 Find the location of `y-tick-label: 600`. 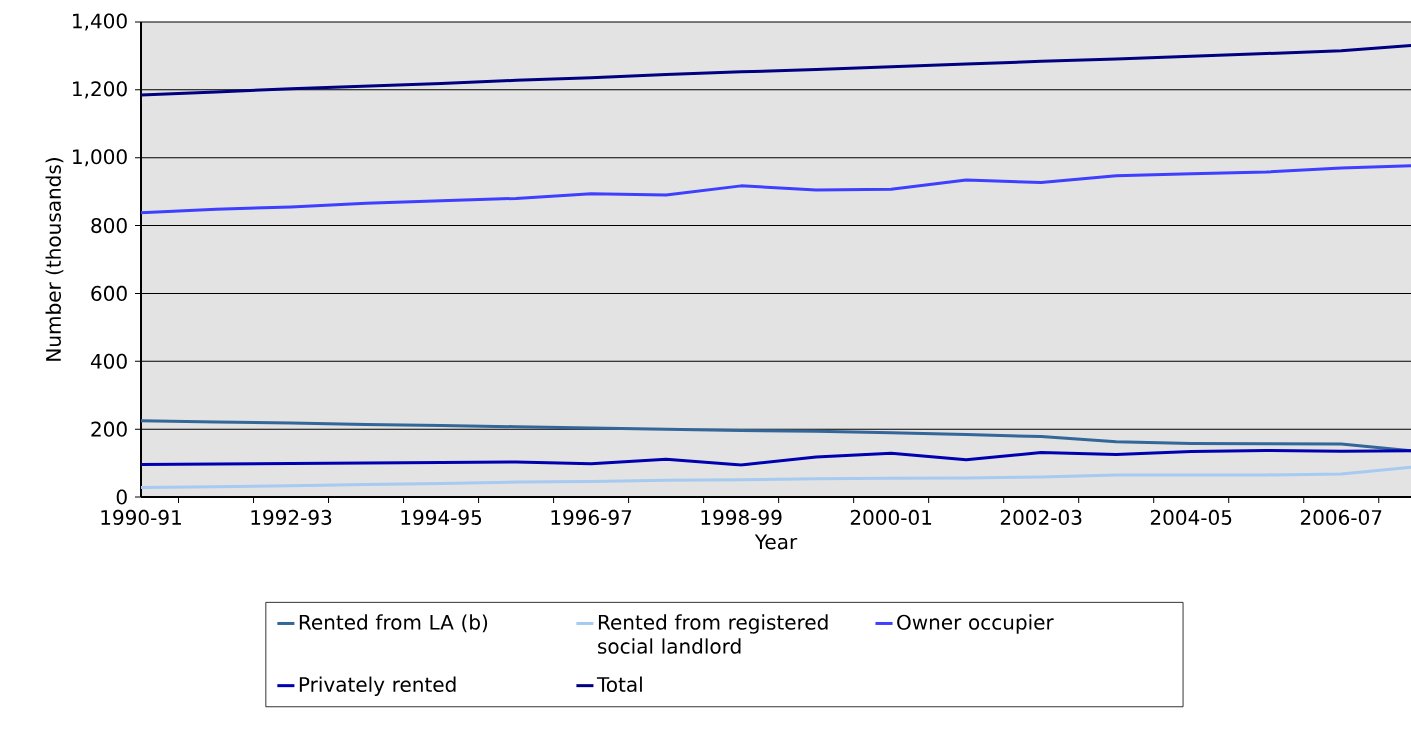

y-tick-label: 600 is located at coordinates (109, 293).